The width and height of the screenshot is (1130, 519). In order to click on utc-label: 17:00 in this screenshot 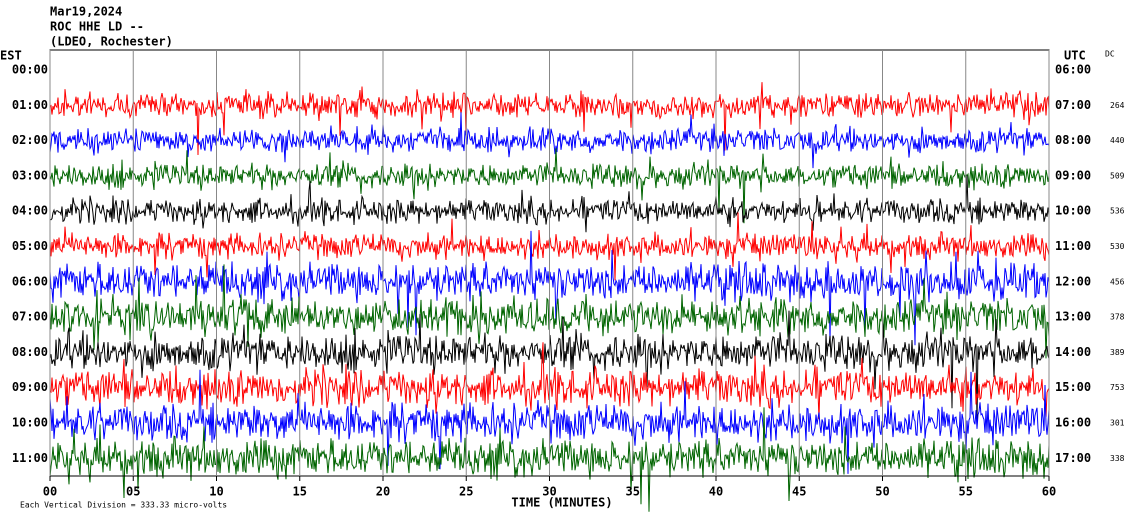, I will do `click(1073, 458)`.